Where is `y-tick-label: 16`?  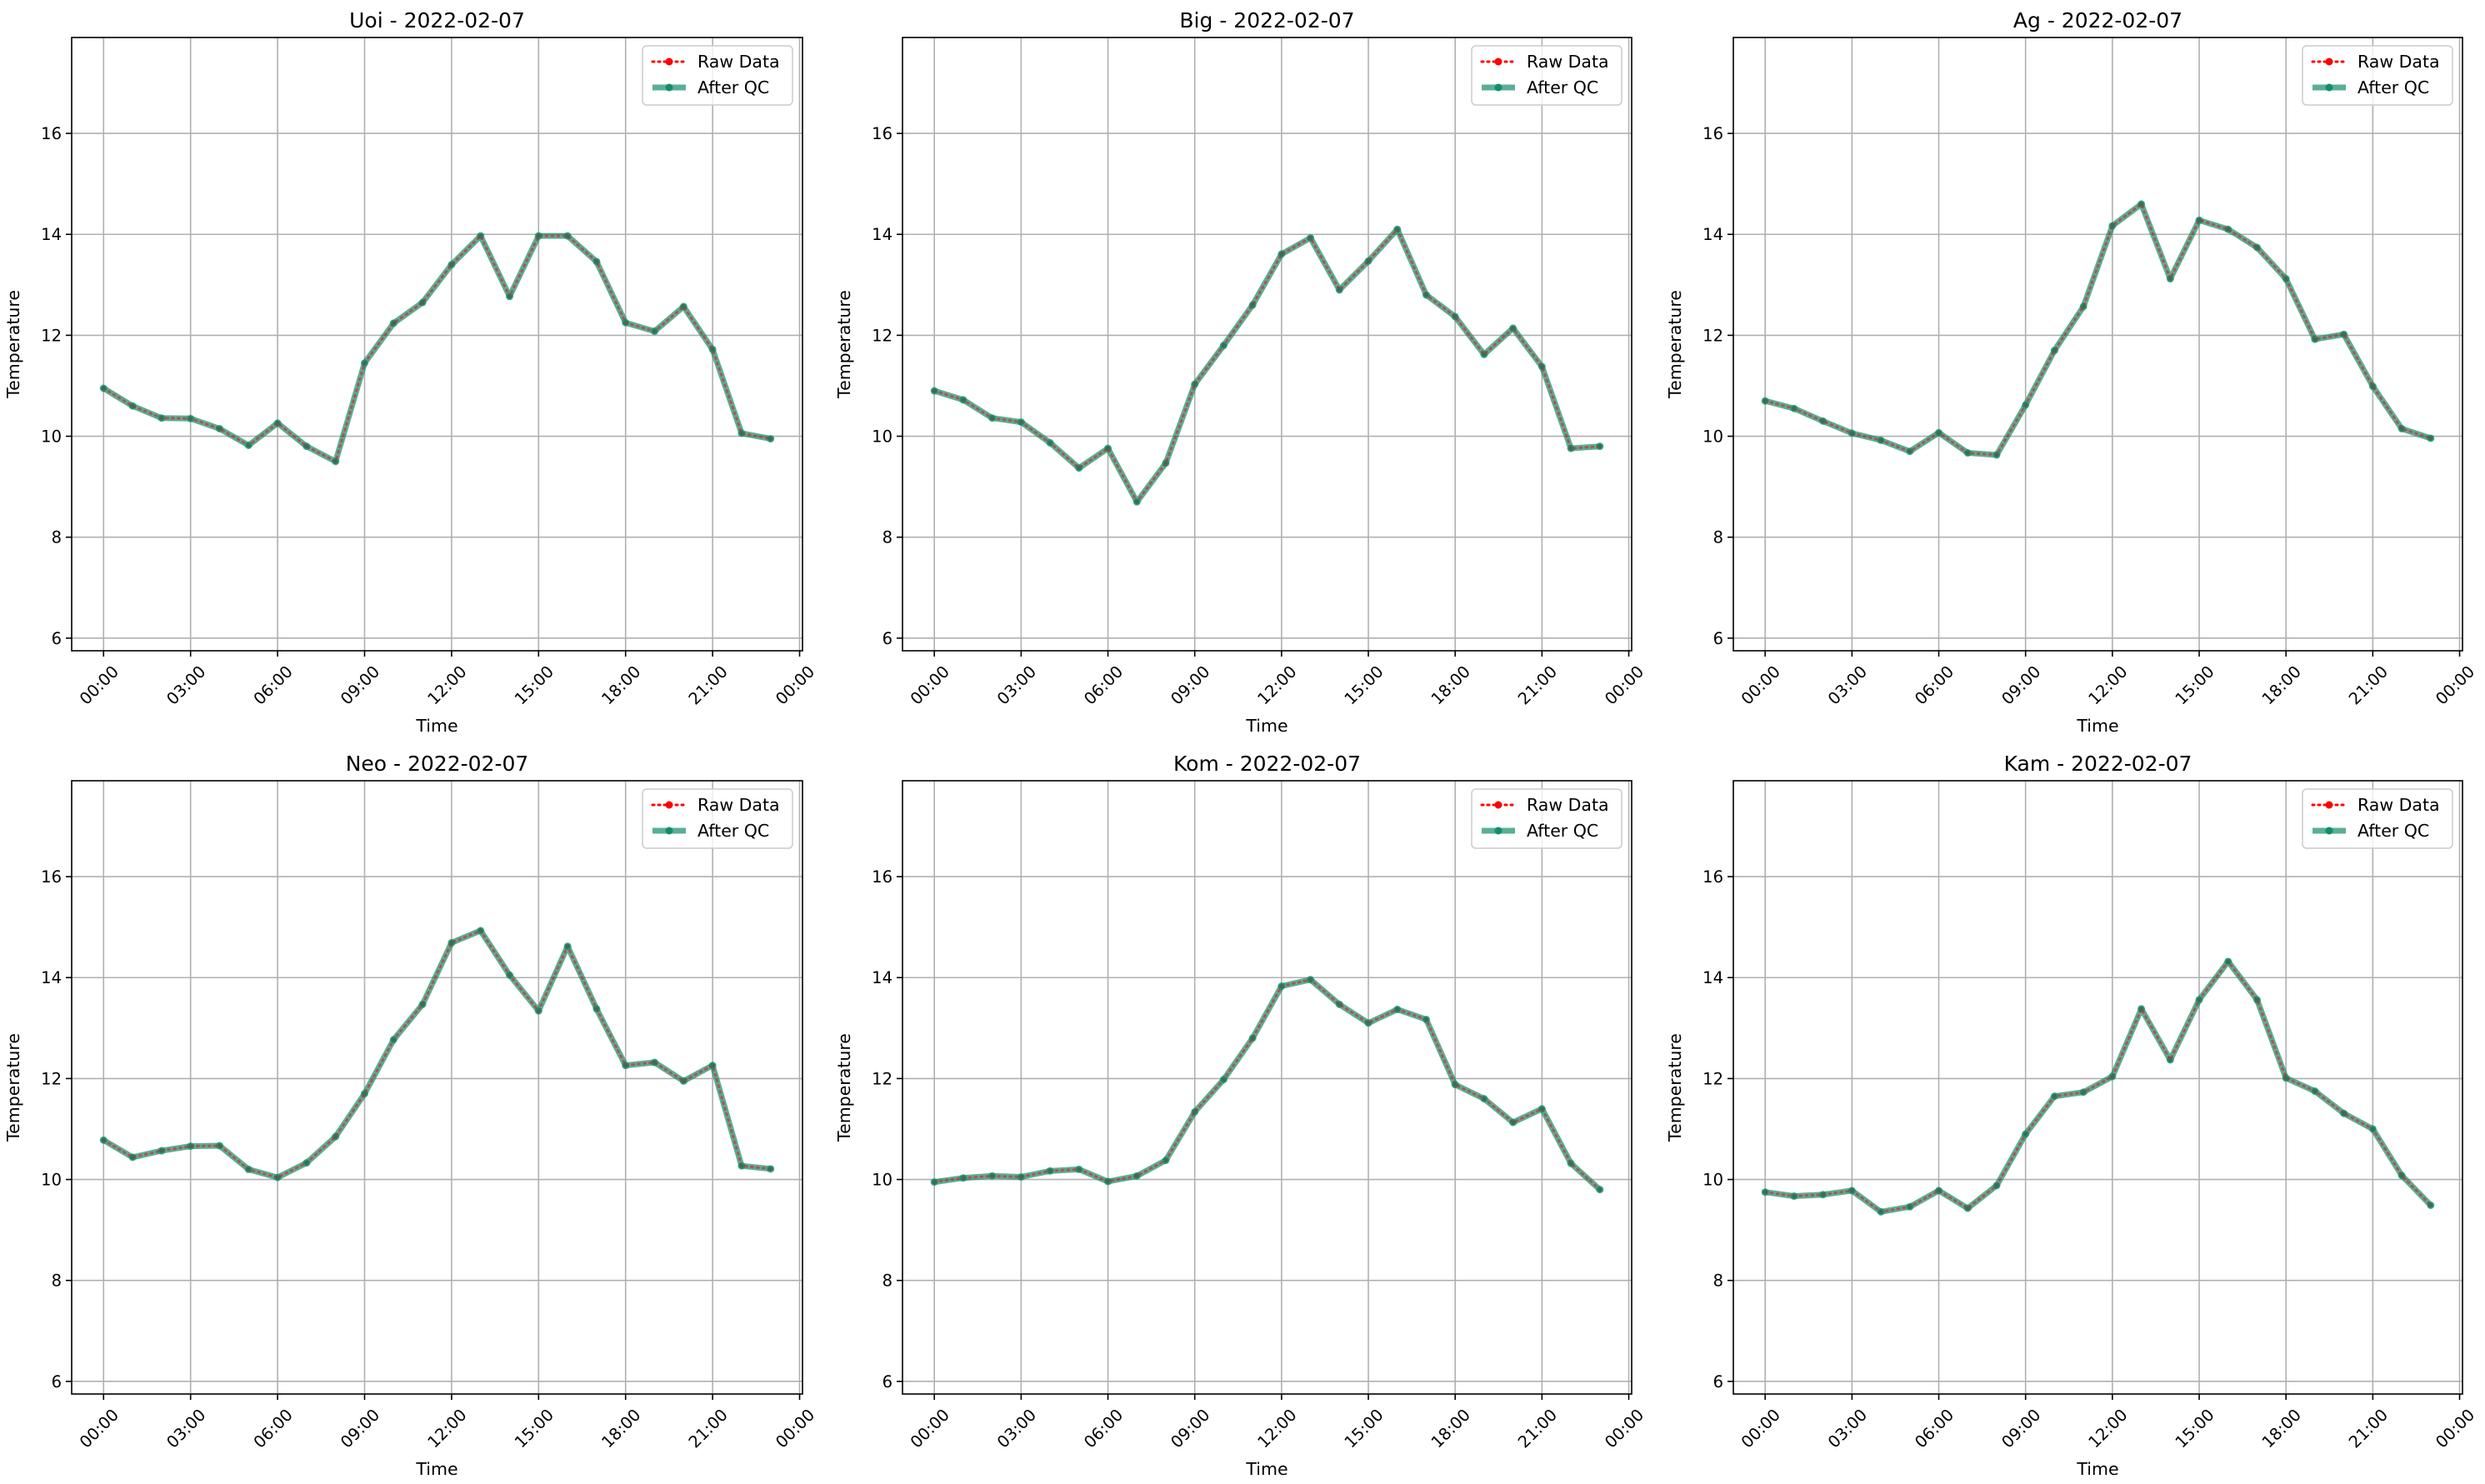
y-tick-label: 16 is located at coordinates (882, 133).